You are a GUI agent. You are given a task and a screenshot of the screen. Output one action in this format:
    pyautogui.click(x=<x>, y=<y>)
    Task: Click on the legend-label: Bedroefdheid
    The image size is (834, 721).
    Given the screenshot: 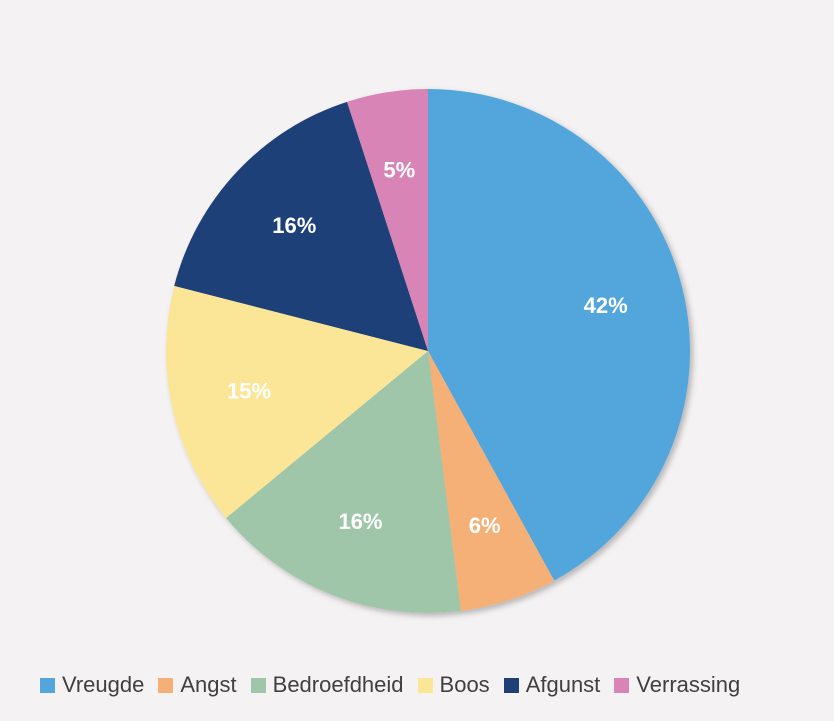 What is the action you would take?
    pyautogui.click(x=338, y=684)
    